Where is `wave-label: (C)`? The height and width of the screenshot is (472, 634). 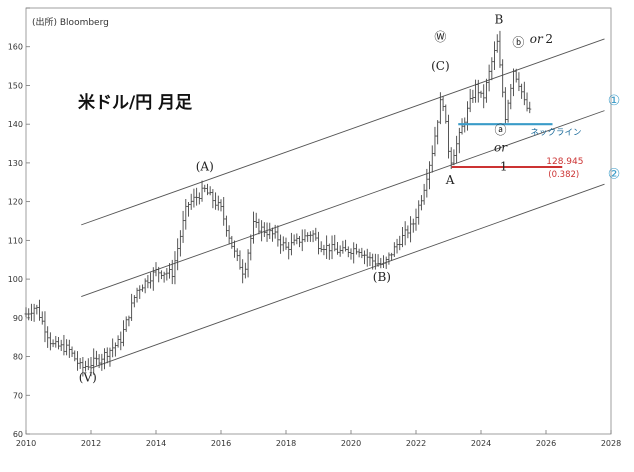
wave-label: (C) is located at coordinates (440, 66).